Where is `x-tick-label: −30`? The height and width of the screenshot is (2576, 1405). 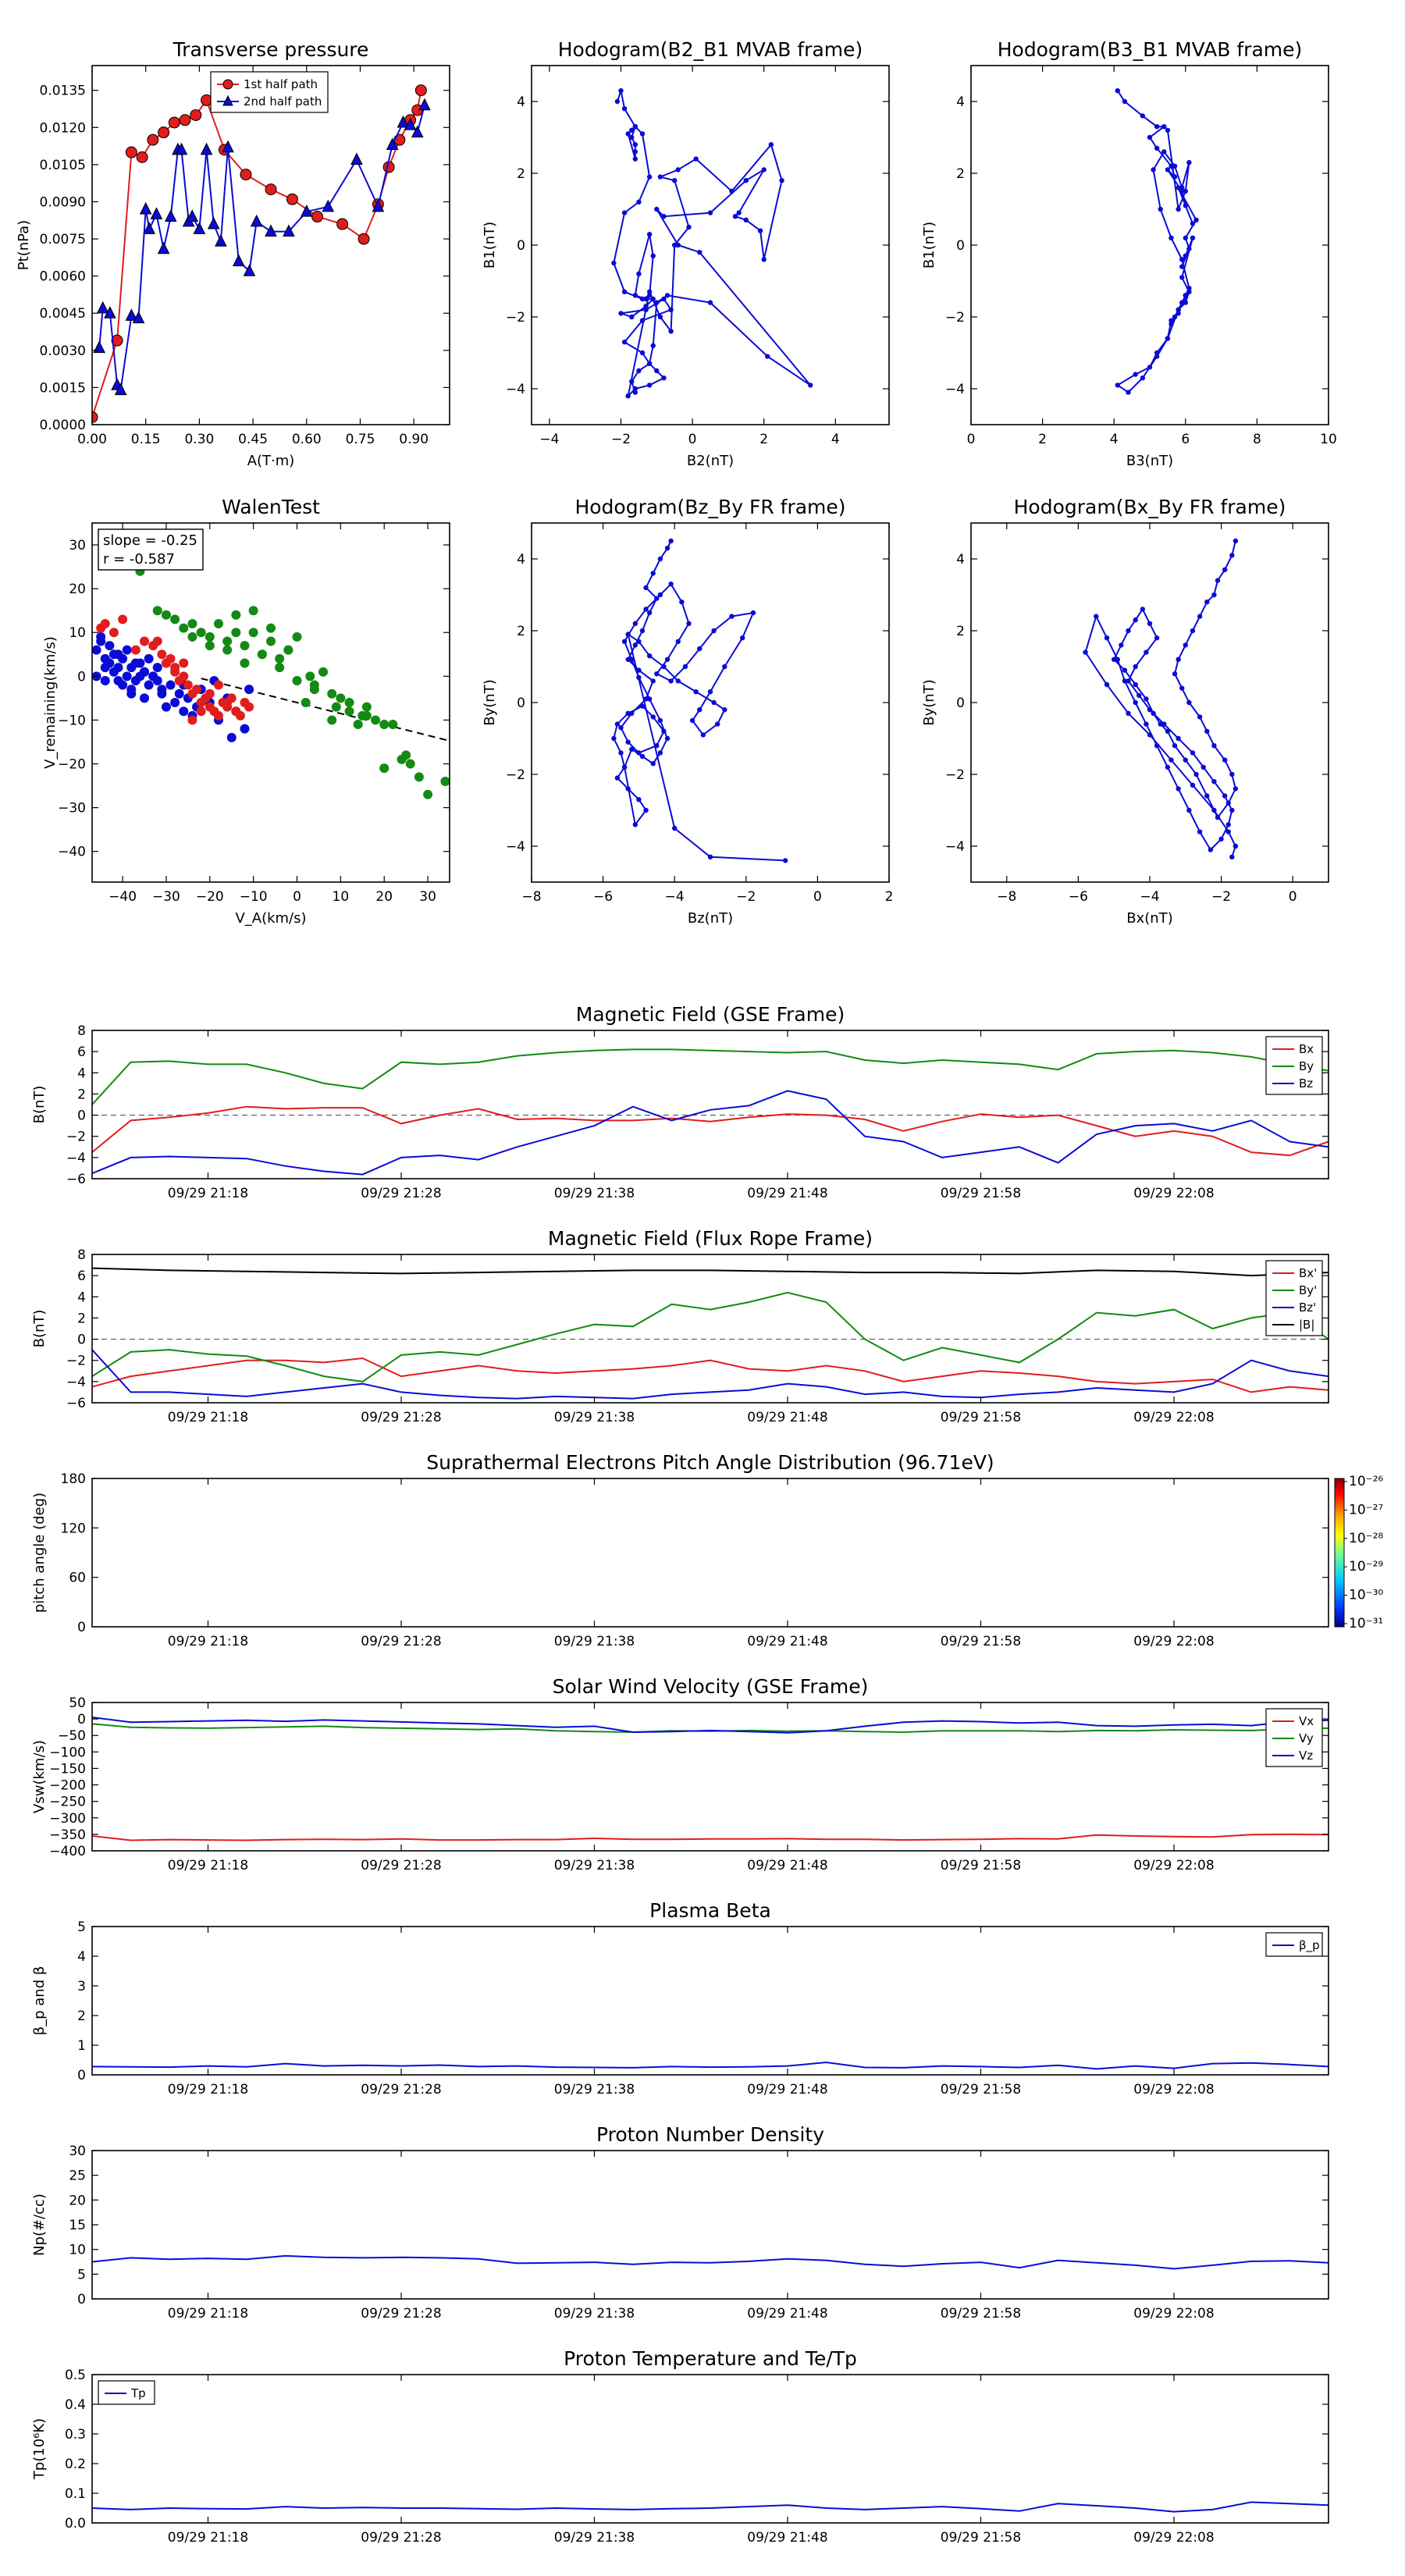
x-tick-label: −30 is located at coordinates (166, 897).